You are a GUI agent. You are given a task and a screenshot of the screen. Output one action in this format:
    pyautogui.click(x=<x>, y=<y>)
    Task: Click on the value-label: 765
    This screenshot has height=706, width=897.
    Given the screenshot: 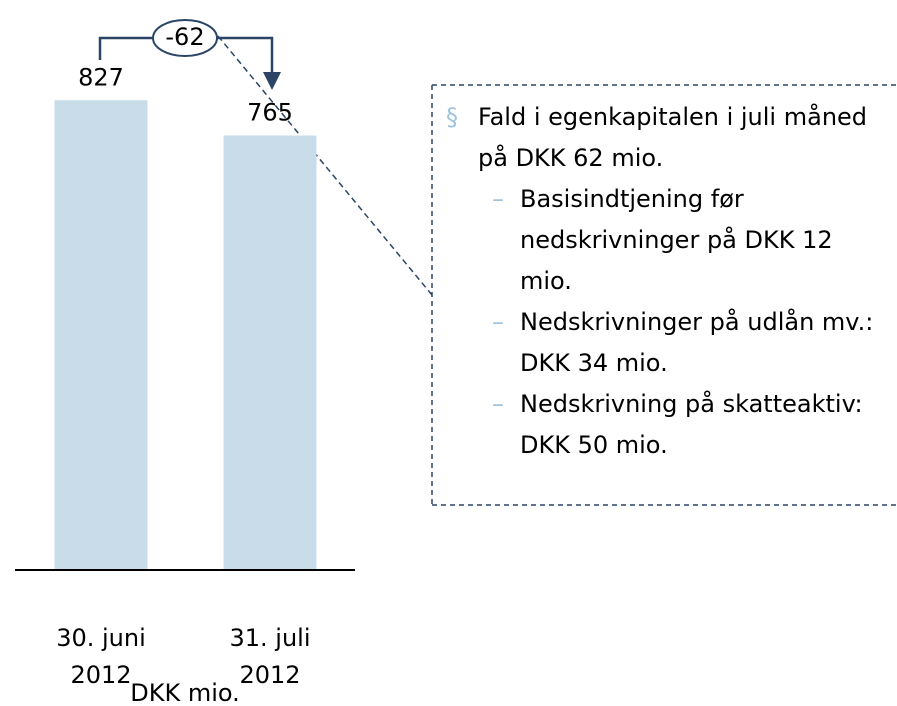 What is the action you would take?
    pyautogui.click(x=270, y=112)
    